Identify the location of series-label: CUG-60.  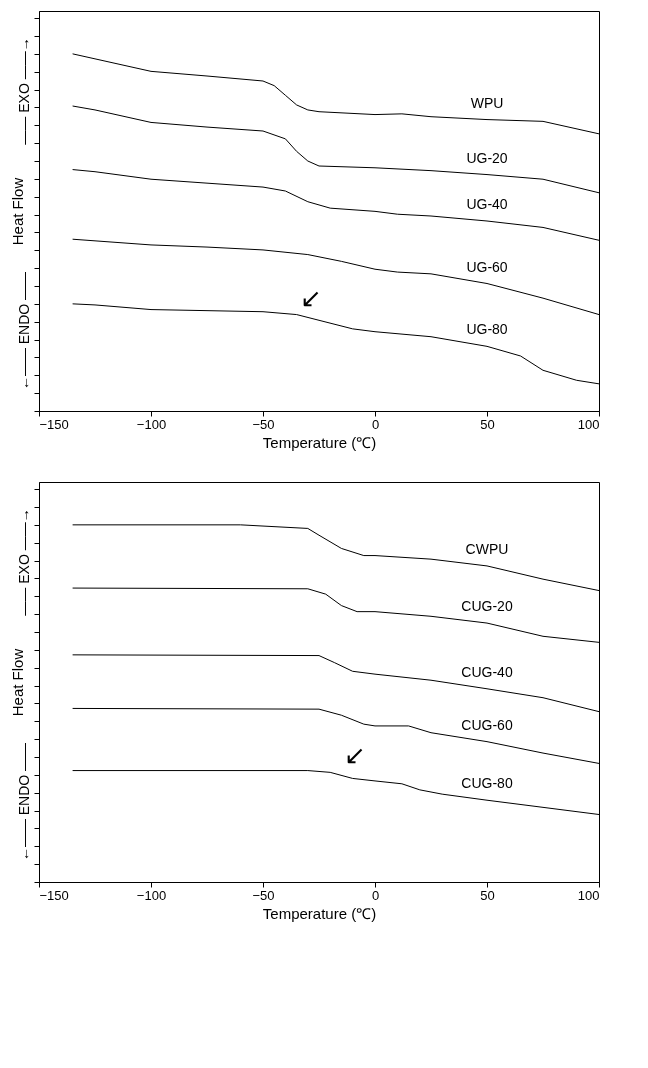
(487, 724).